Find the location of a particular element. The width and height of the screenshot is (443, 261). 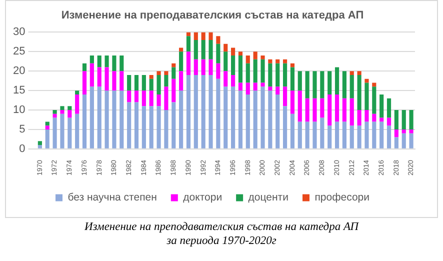

legend-label: професори is located at coordinates (342, 198).